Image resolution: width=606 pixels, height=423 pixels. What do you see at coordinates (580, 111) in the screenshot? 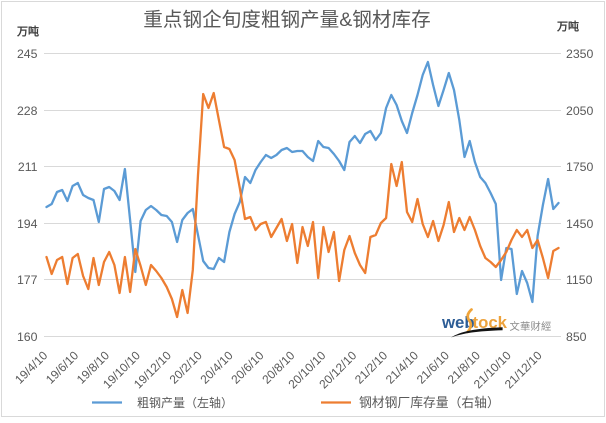
I see `svg-text: 2050` at bounding box center [580, 111].